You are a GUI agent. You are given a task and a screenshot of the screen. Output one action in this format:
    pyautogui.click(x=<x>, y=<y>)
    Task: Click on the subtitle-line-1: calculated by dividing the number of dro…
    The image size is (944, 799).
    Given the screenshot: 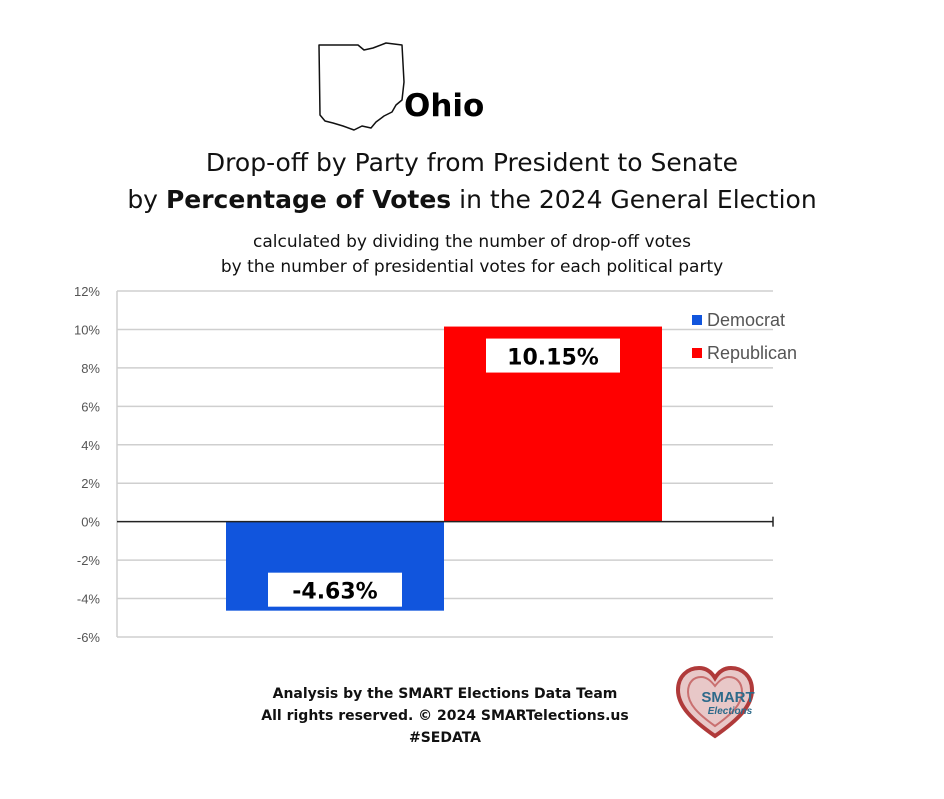 What is the action you would take?
    pyautogui.click(x=472, y=242)
    